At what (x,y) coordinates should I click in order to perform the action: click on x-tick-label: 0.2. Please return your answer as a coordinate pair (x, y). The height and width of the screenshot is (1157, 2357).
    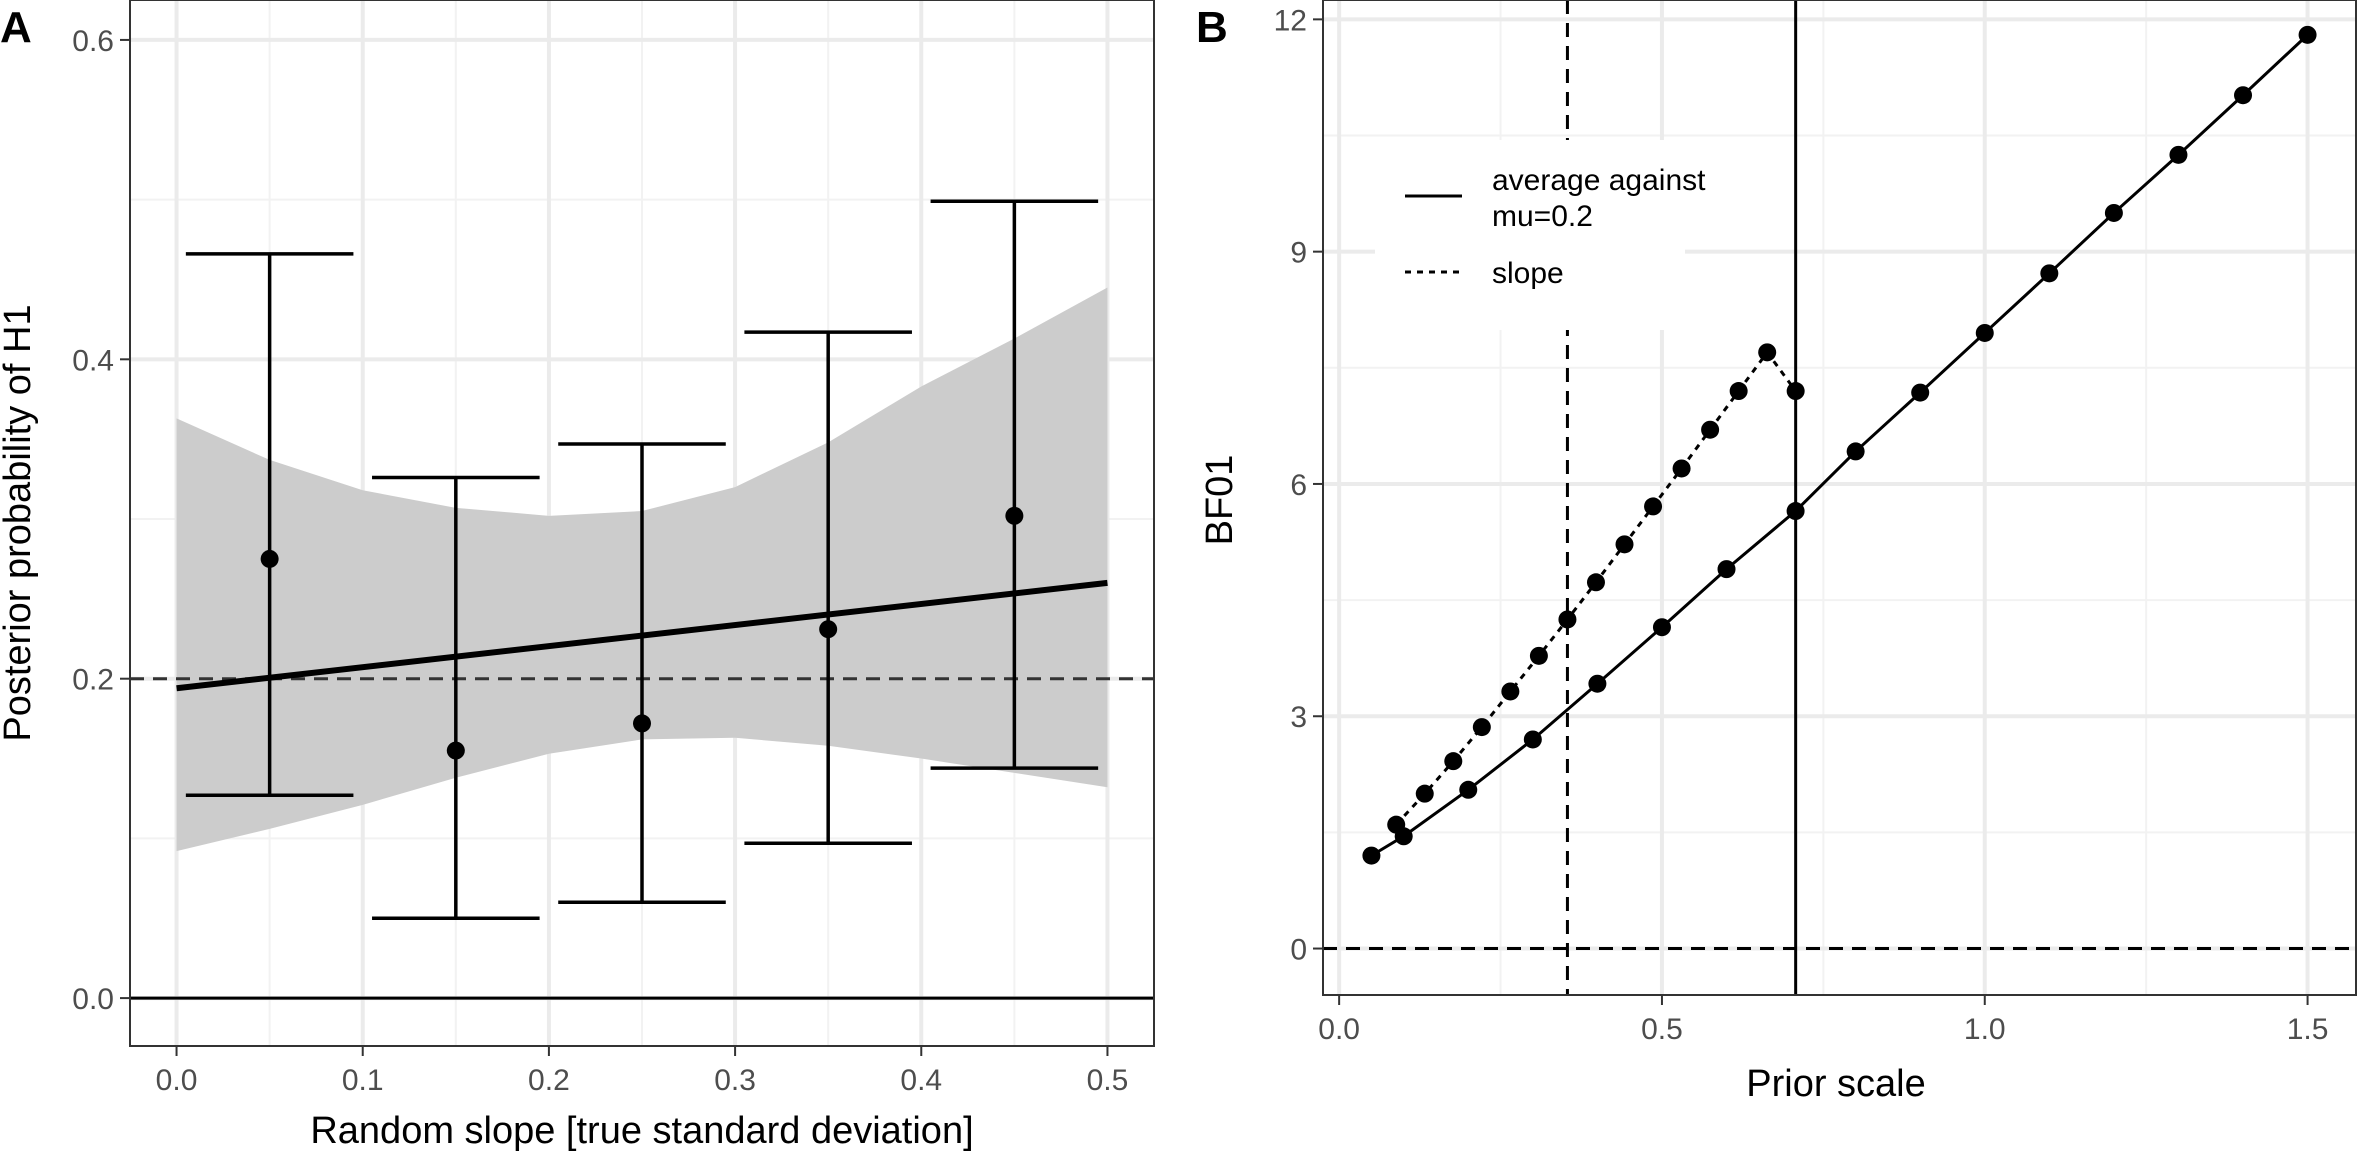
    Looking at the image, I should click on (549, 1080).